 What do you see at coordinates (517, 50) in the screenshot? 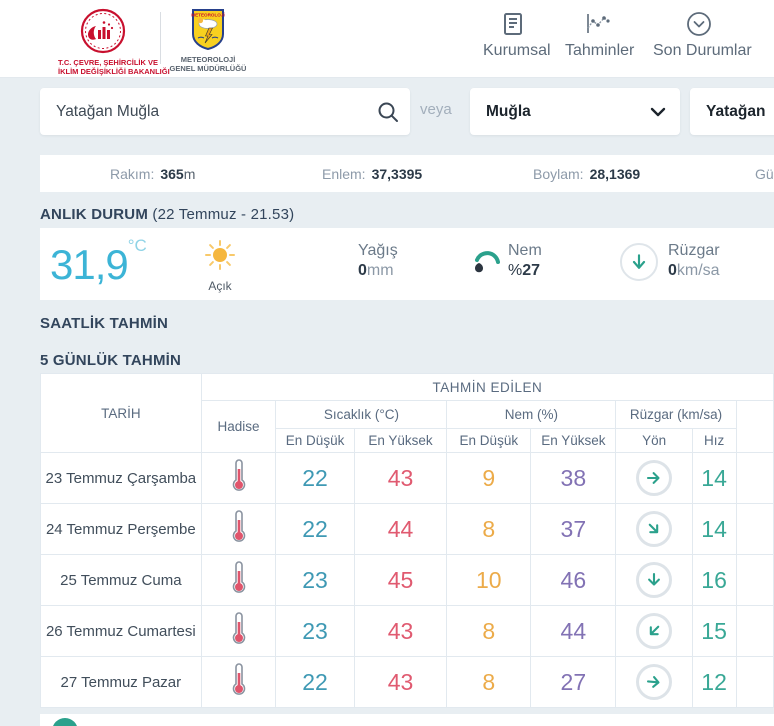
I see `nav-label: Kurumsal` at bounding box center [517, 50].